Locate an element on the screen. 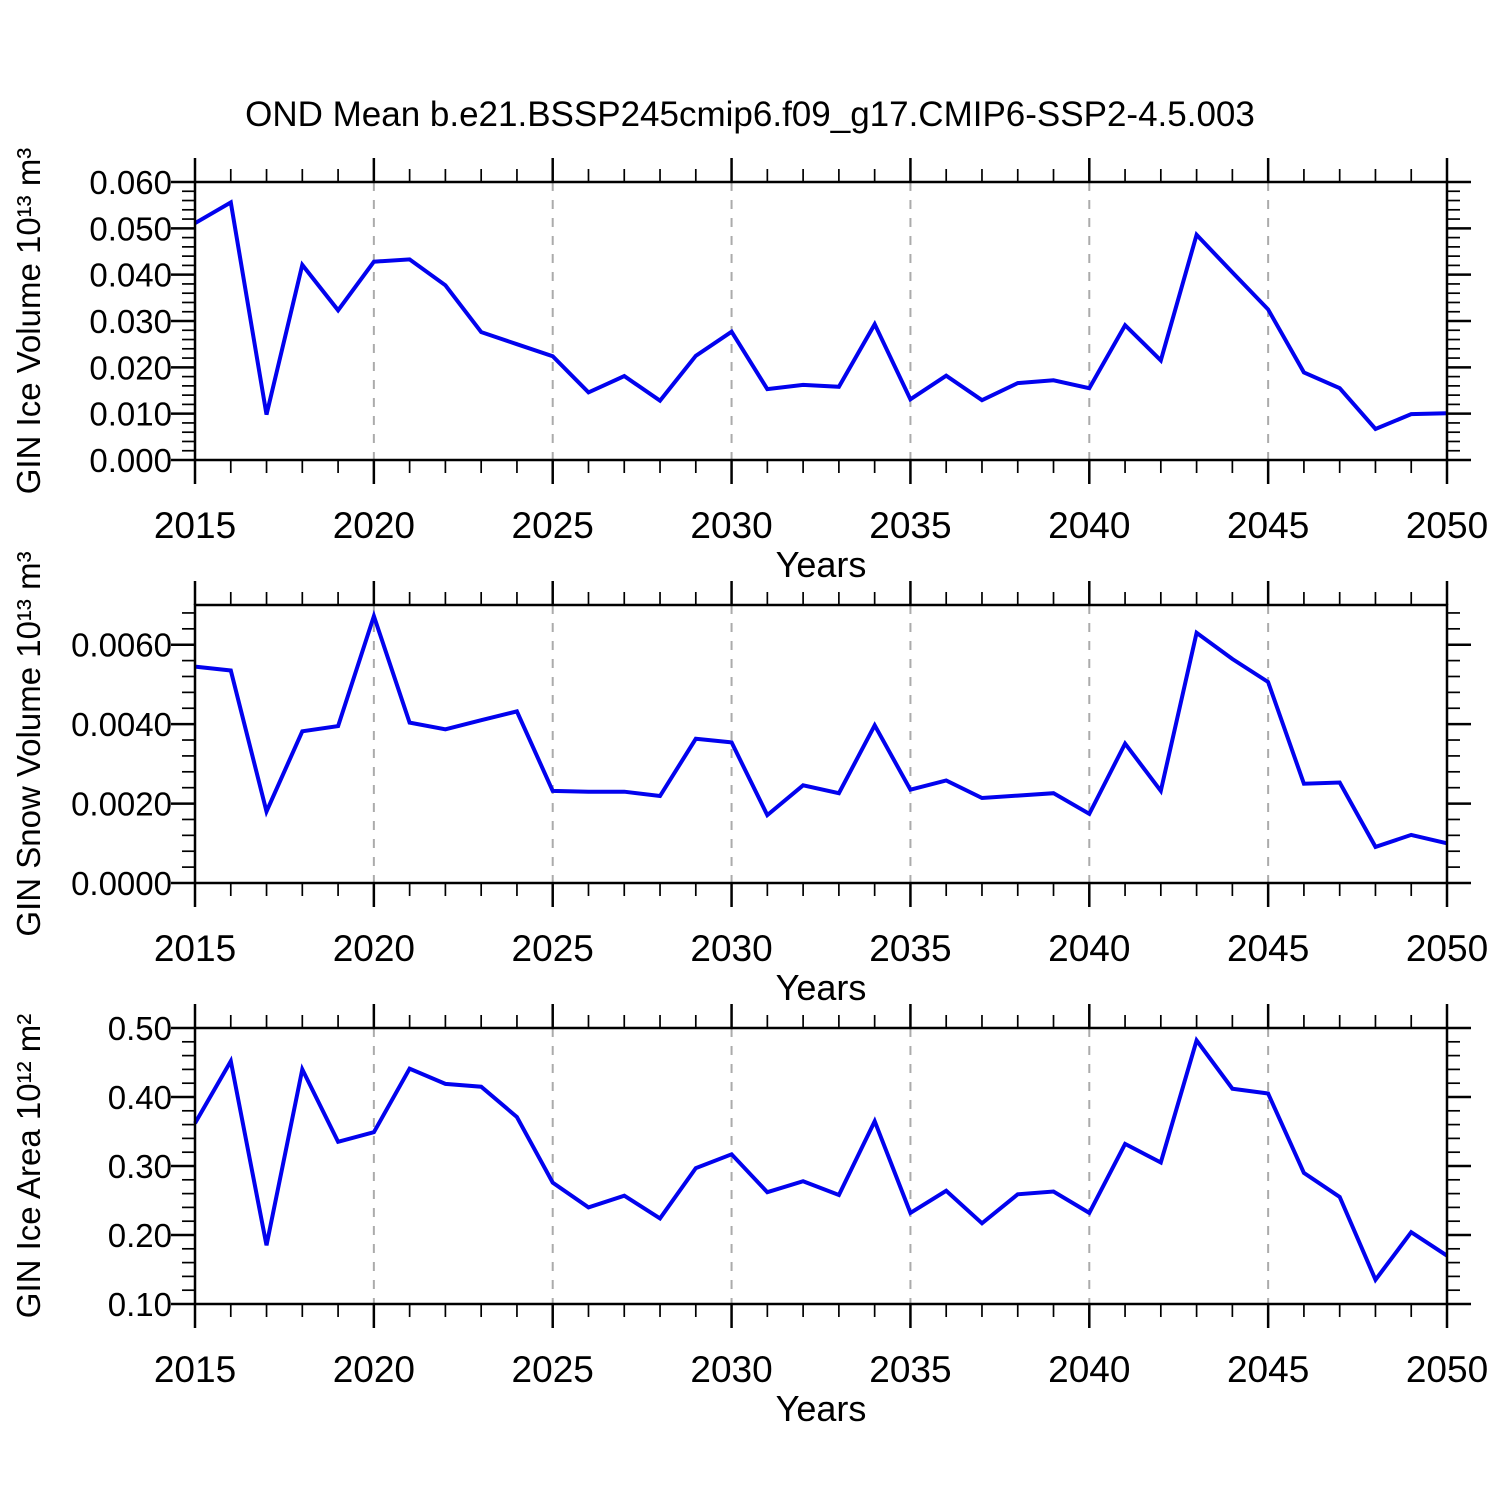 The image size is (1500, 1500). y-tick-label: 0.40 is located at coordinates (140, 1097).